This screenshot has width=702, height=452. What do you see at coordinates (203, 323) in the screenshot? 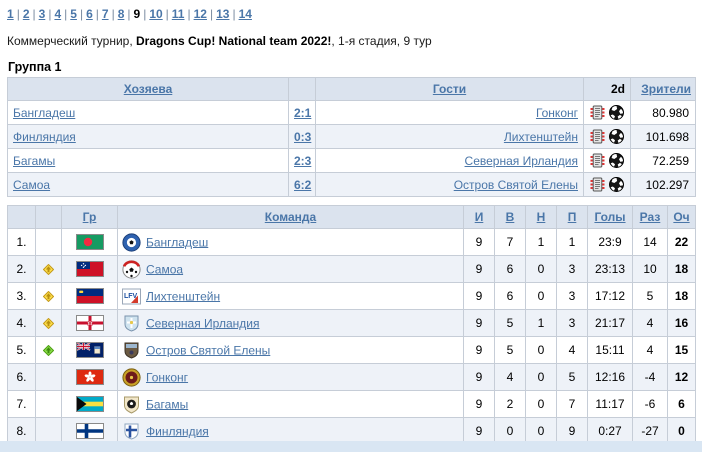
I see `team-link: Северная Ирландия` at bounding box center [203, 323].